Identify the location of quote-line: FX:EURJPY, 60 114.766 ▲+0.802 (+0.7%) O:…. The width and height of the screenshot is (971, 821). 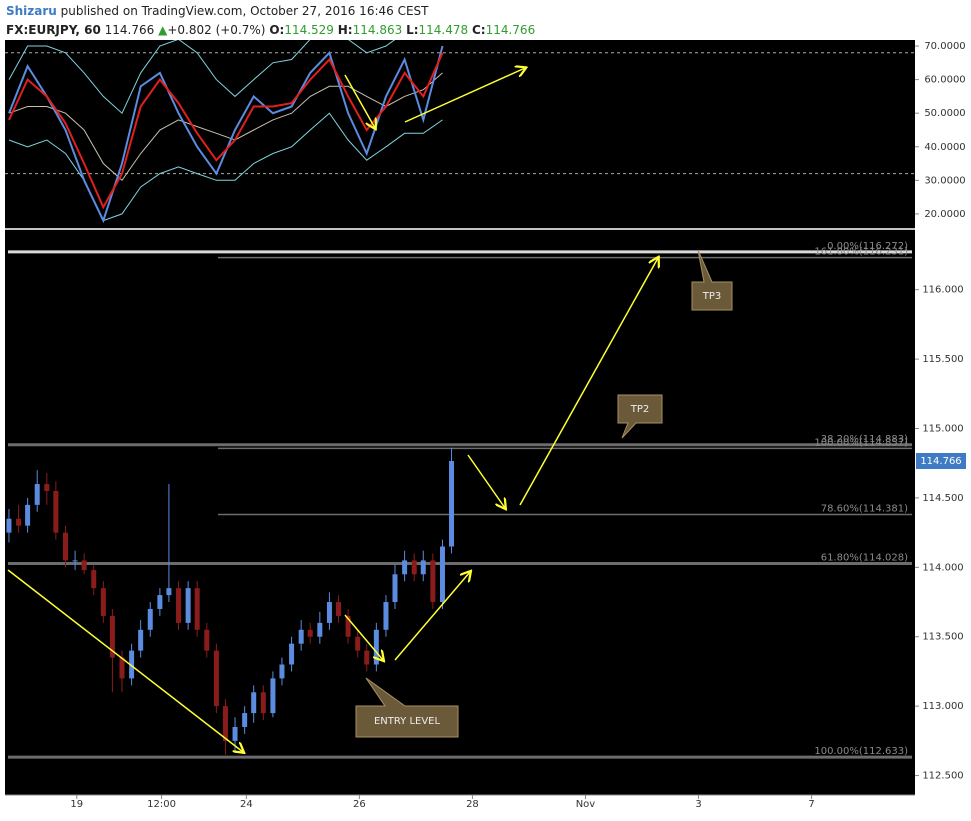
(270, 30).